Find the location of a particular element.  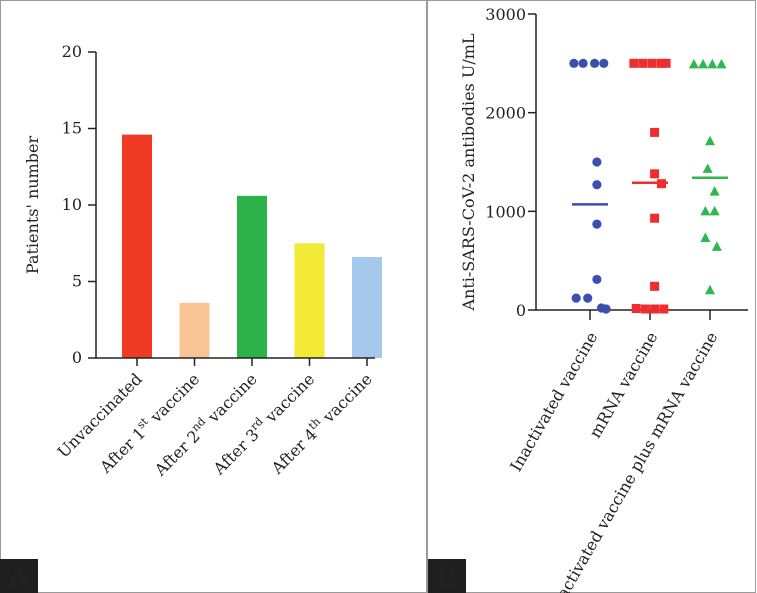

panel-a-ylabel: Patients' number is located at coordinates (32, 205).